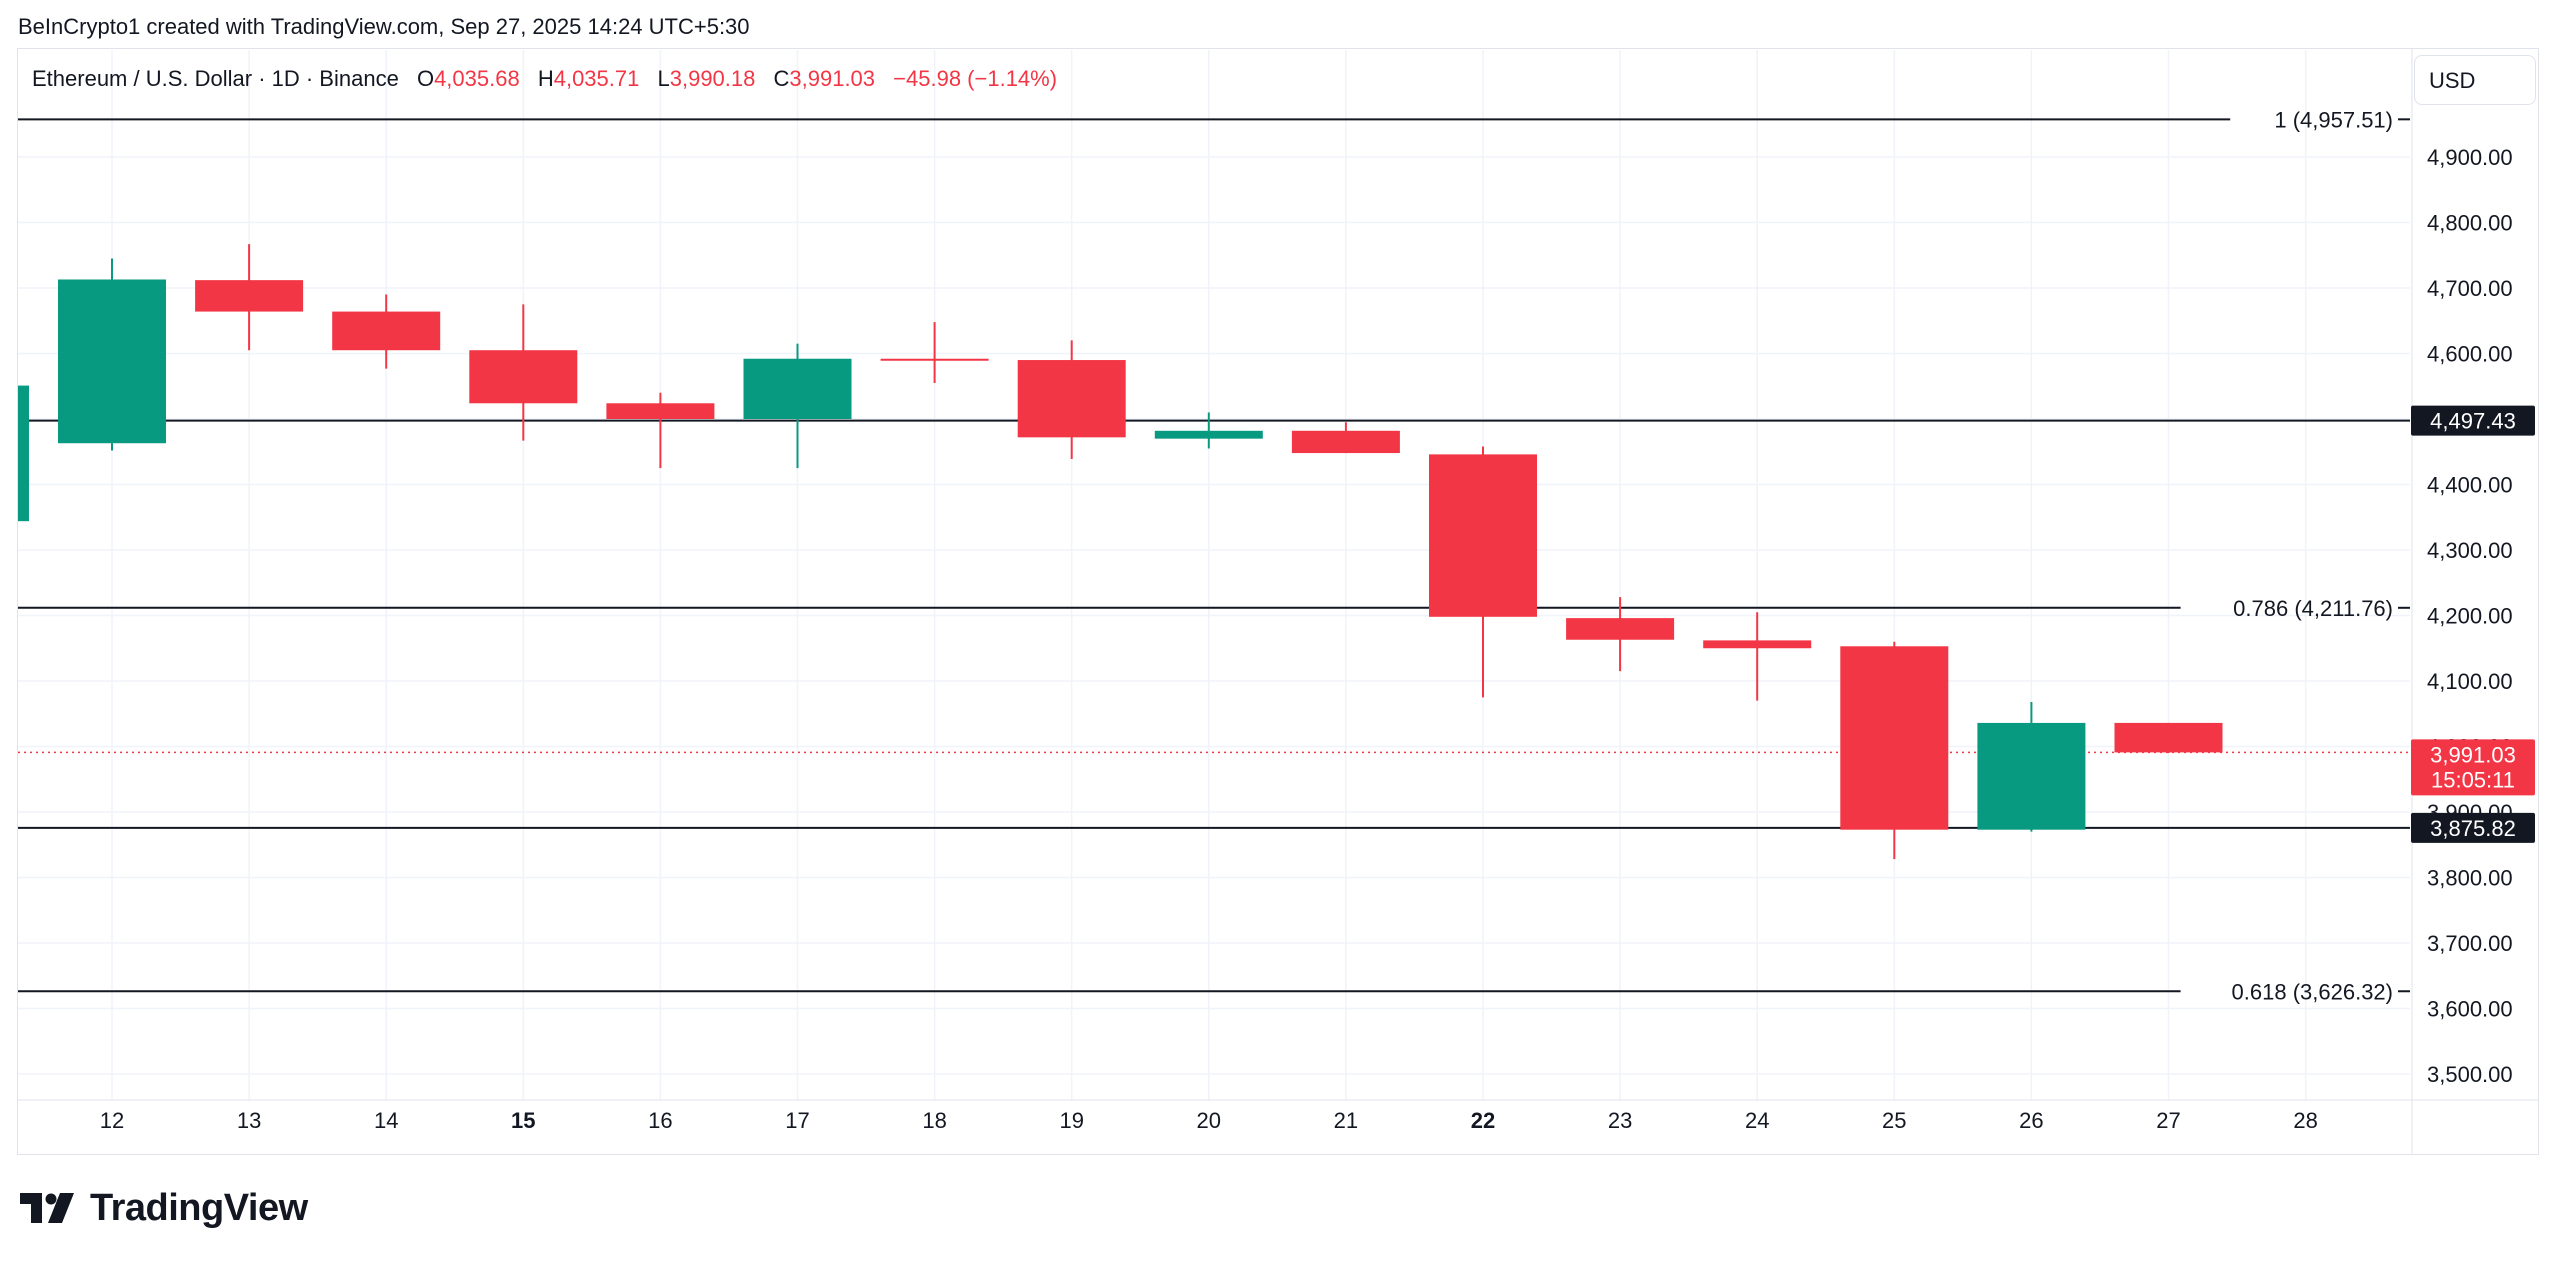  I want to click on low-label: L, so click(663, 78).